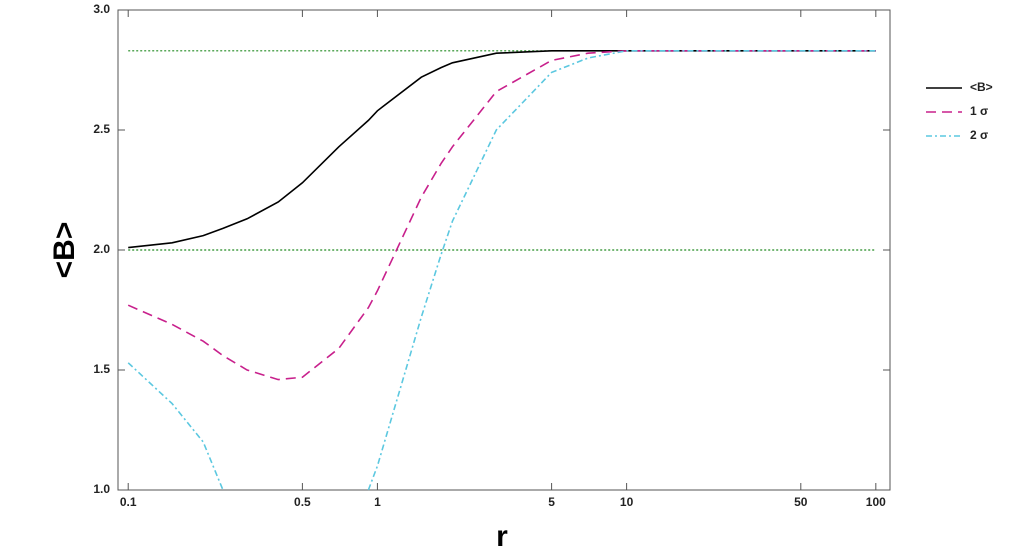 This screenshot has height=558, width=1026. I want to click on x-tick-label: 100, so click(876, 502).